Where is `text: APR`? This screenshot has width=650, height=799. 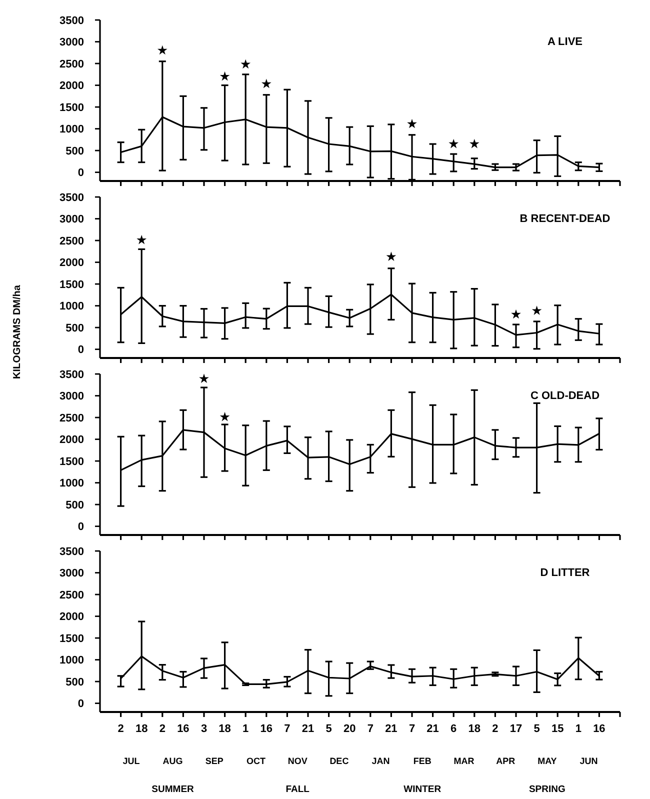
text: APR is located at coordinates (506, 761).